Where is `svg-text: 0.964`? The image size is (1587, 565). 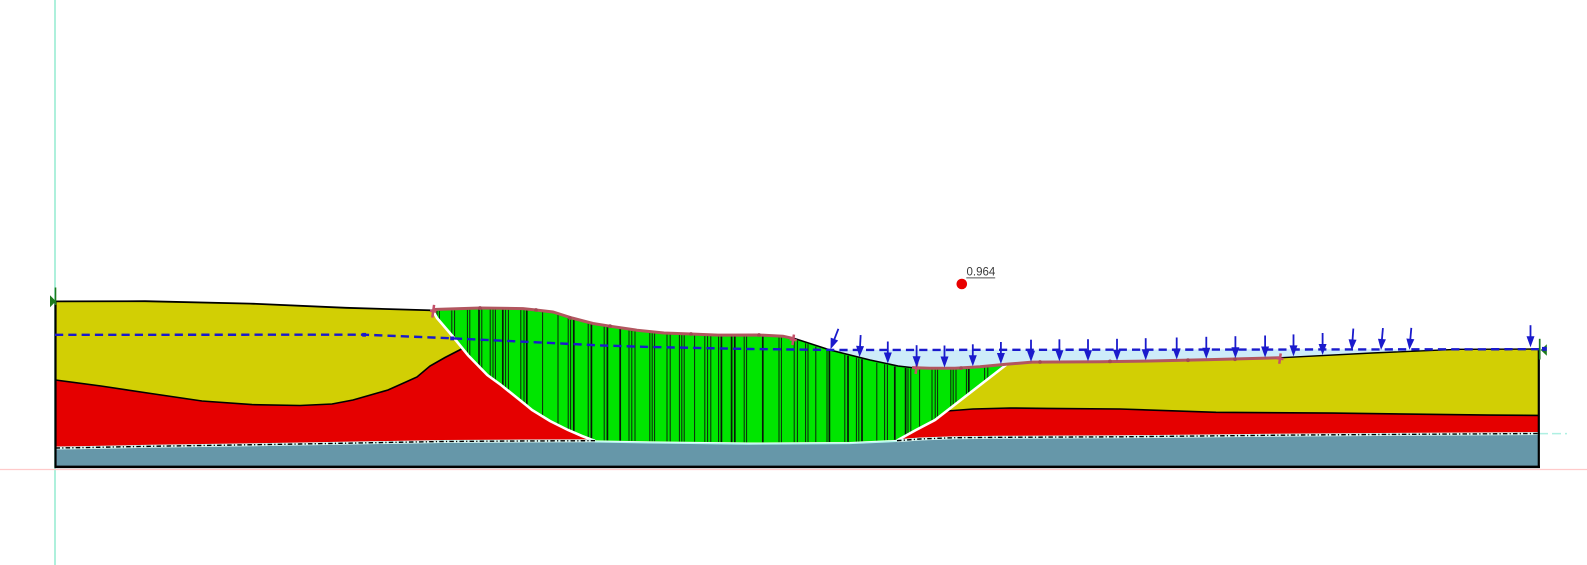 svg-text: 0.964 is located at coordinates (981, 273).